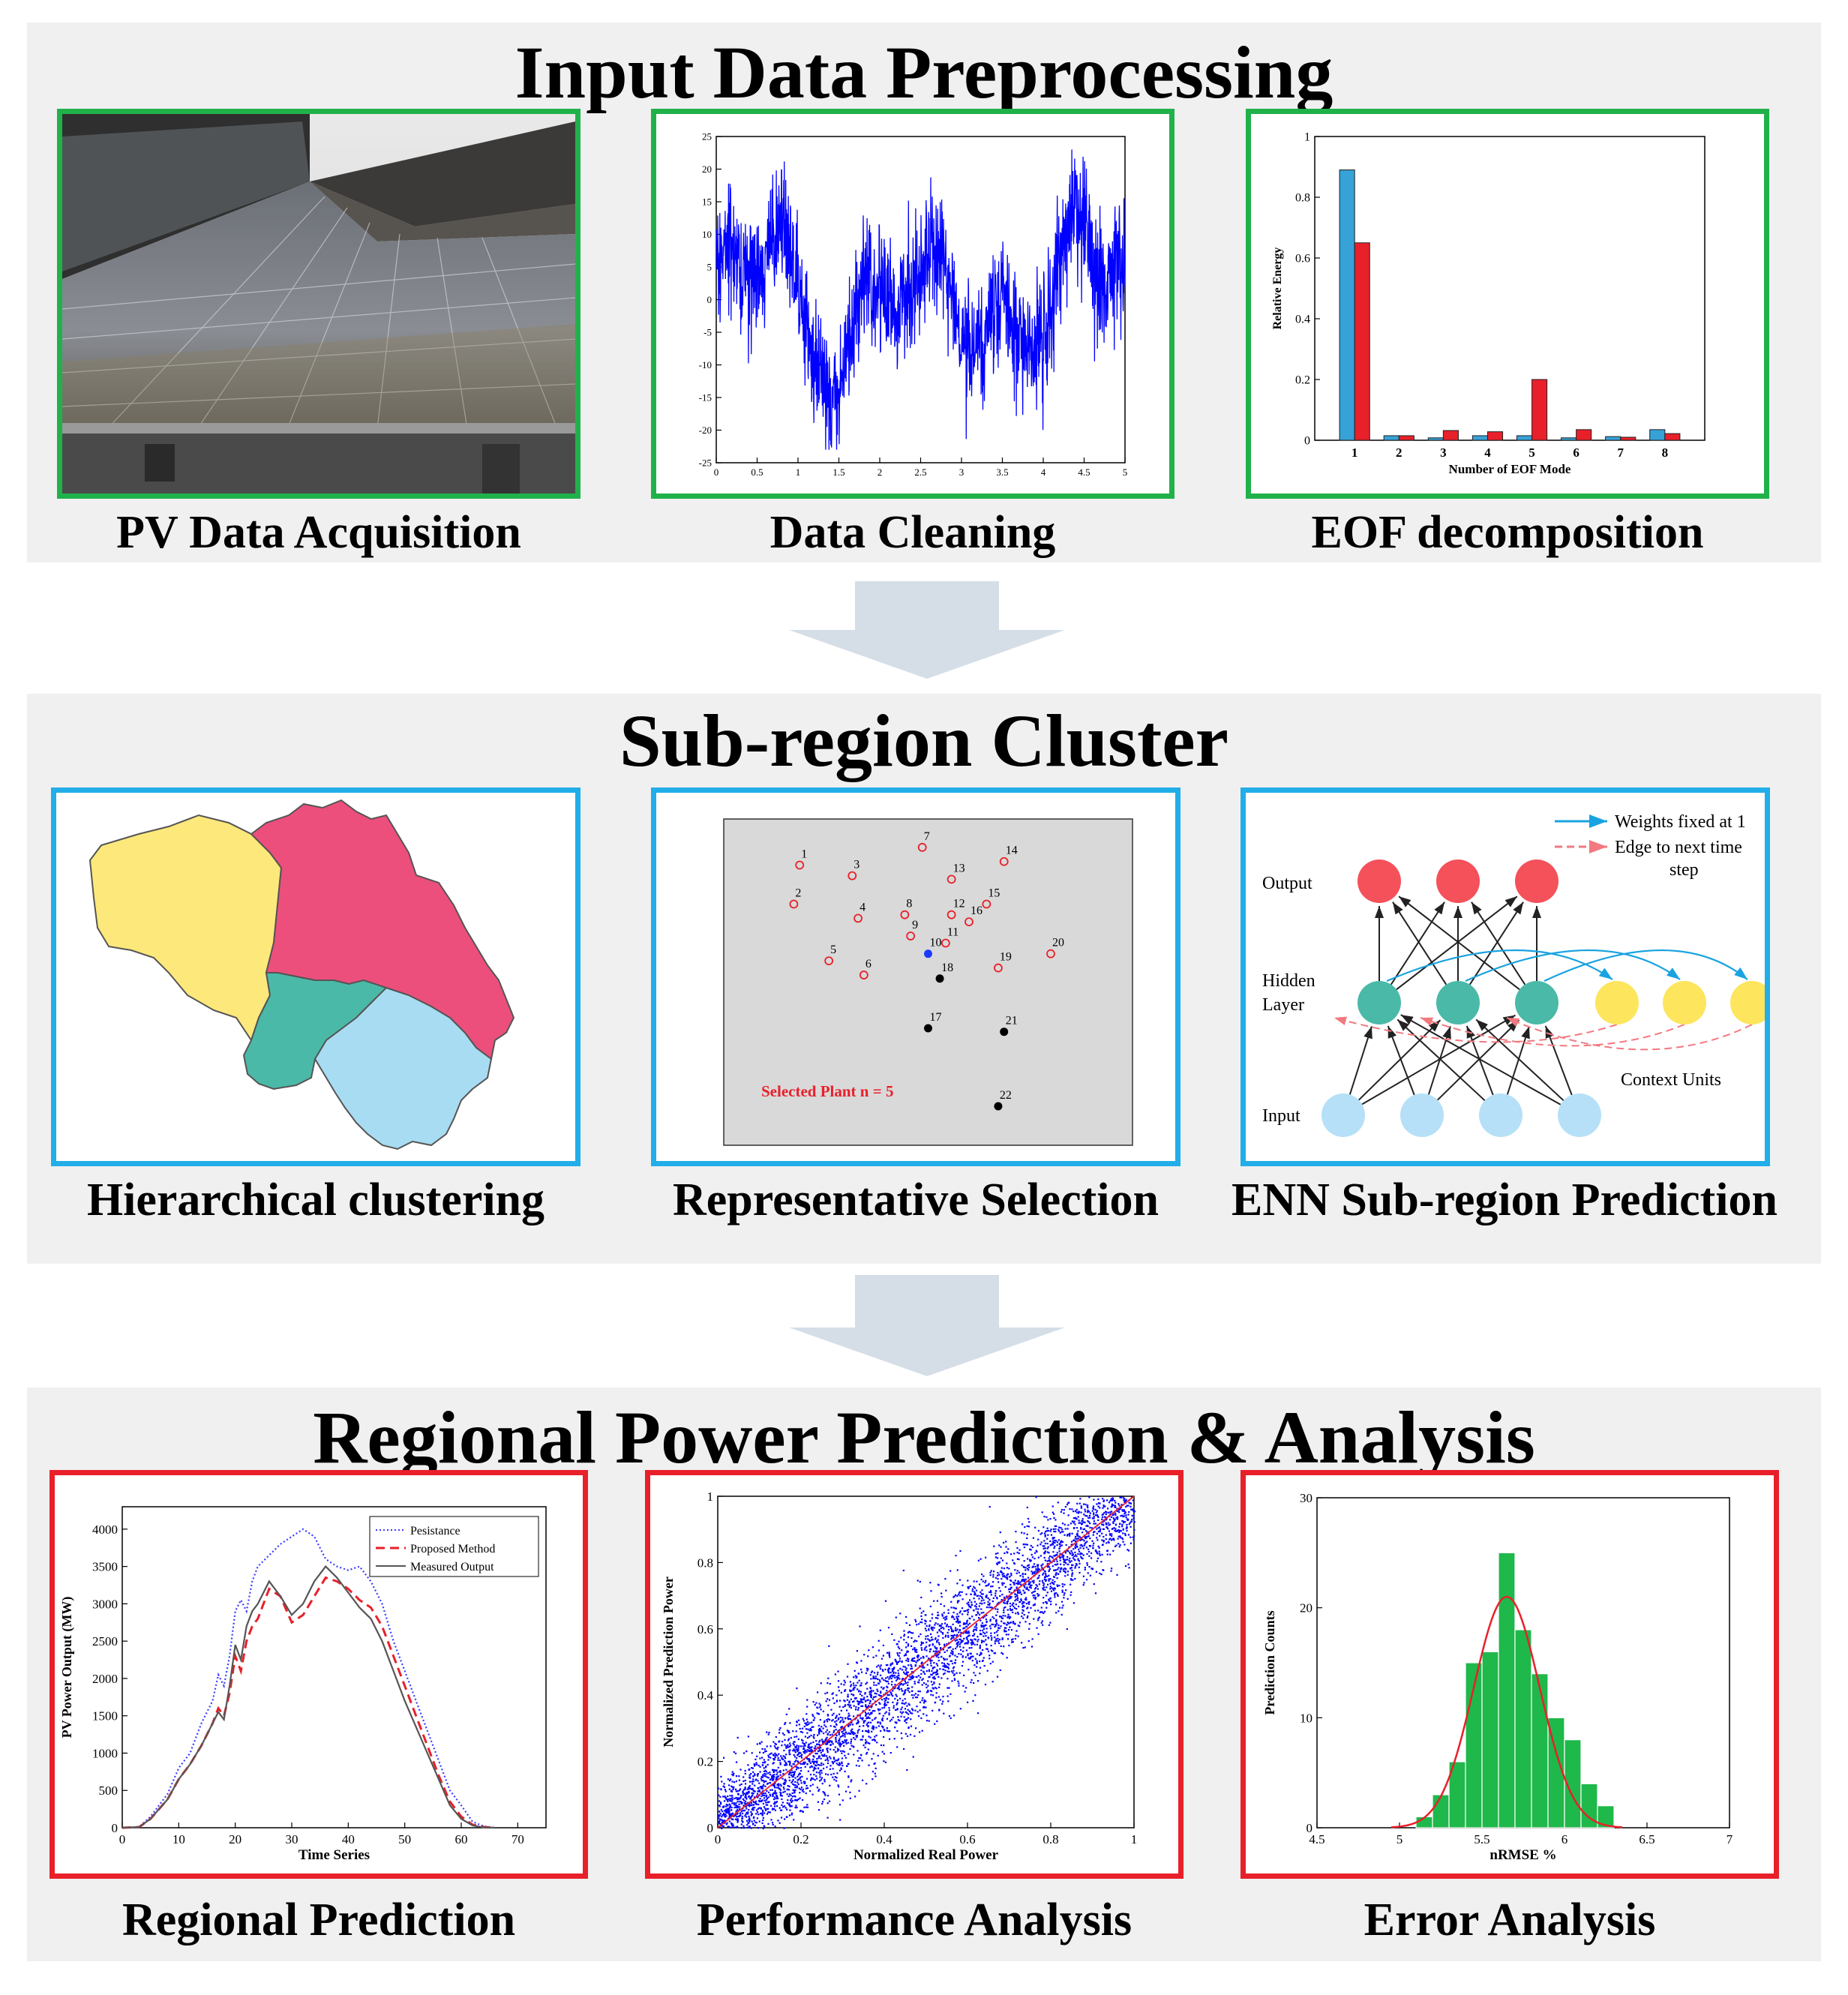 This screenshot has height=1995, width=1848. I want to click on label-context-units: Context Units, so click(1671, 1080).